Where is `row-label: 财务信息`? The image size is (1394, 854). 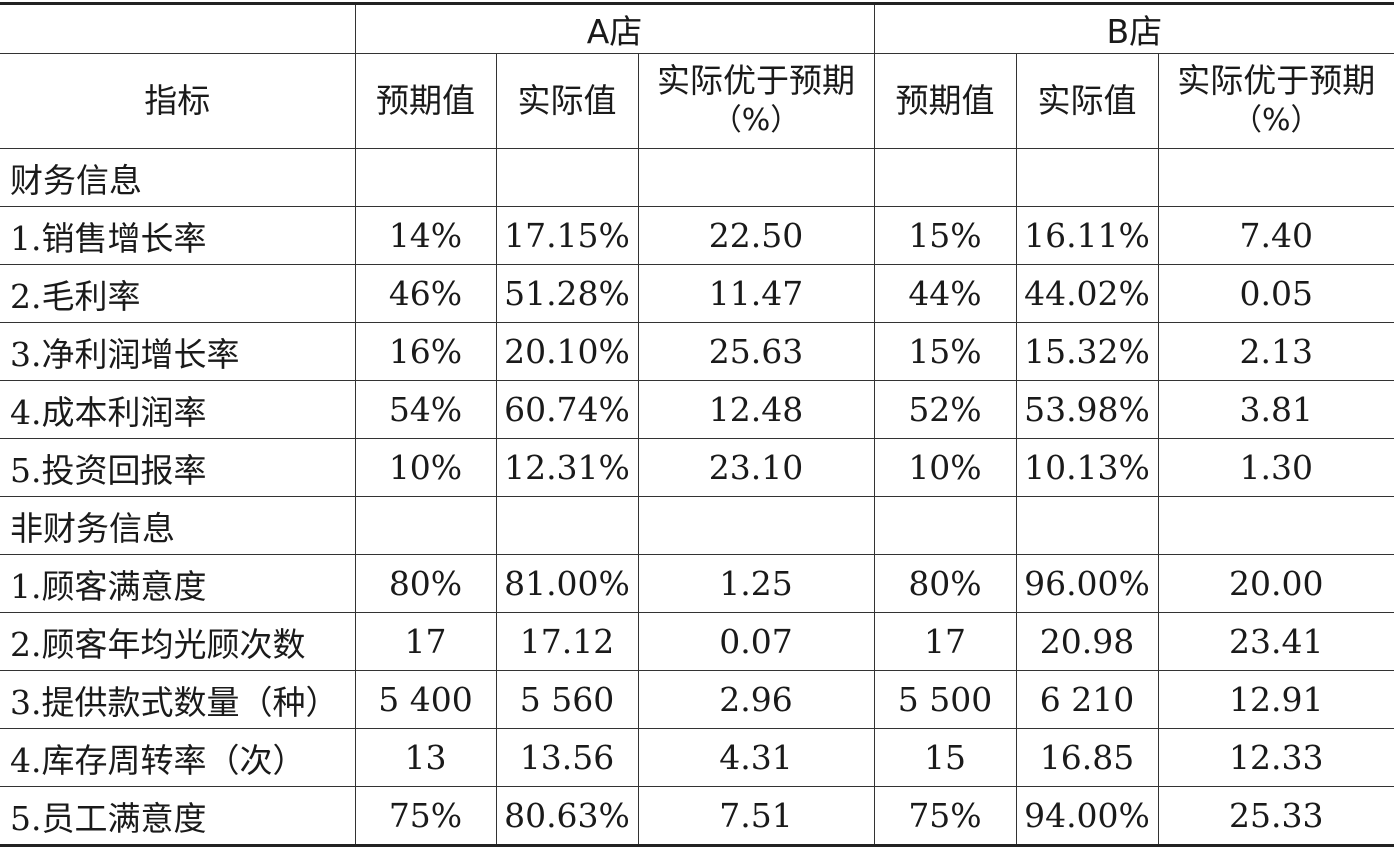
row-label: 财务信息 is located at coordinates (178, 177).